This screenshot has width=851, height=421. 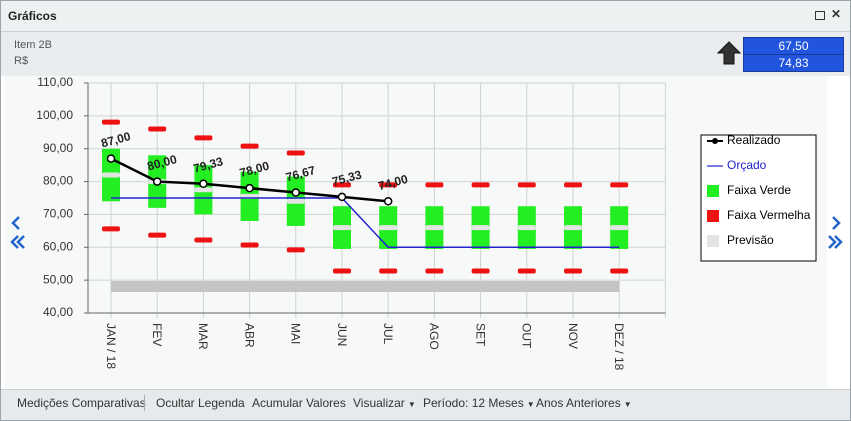 I want to click on x-tick-label: MAI, so click(x=296, y=333).